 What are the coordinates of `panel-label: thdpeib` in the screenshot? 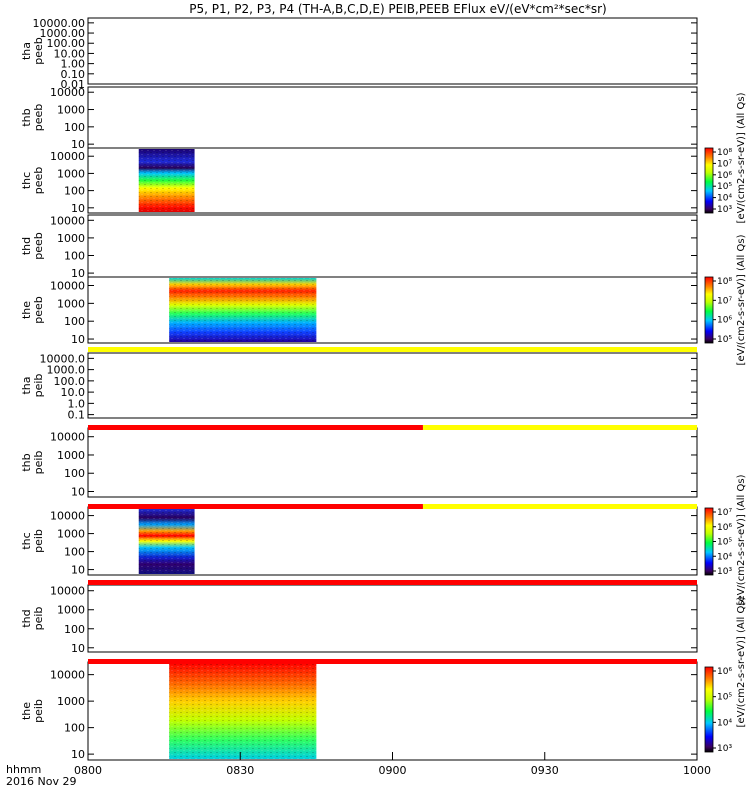 It's located at (32, 619).